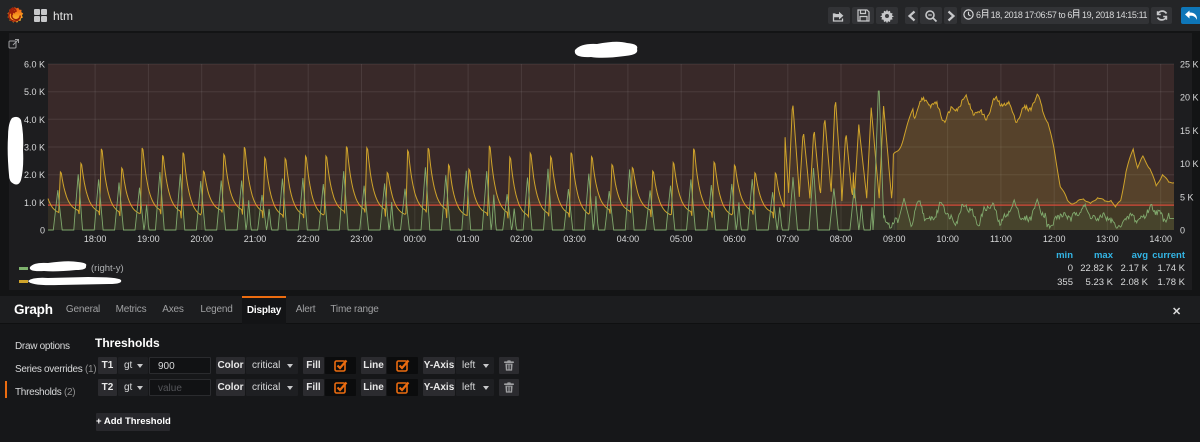 The image size is (1200, 442). Describe the element at coordinates (734, 239) in the screenshot. I see `svg-text: 06:00` at that location.